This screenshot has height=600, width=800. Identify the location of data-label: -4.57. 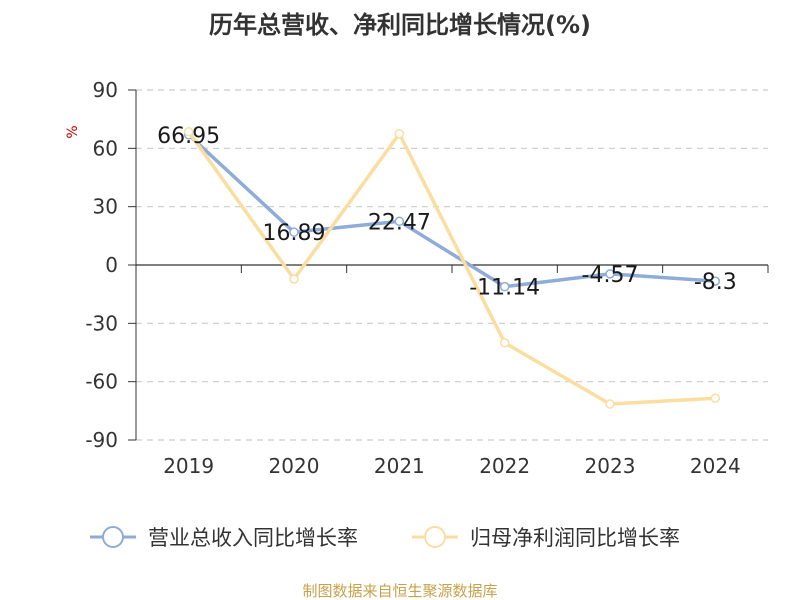
(610, 275).